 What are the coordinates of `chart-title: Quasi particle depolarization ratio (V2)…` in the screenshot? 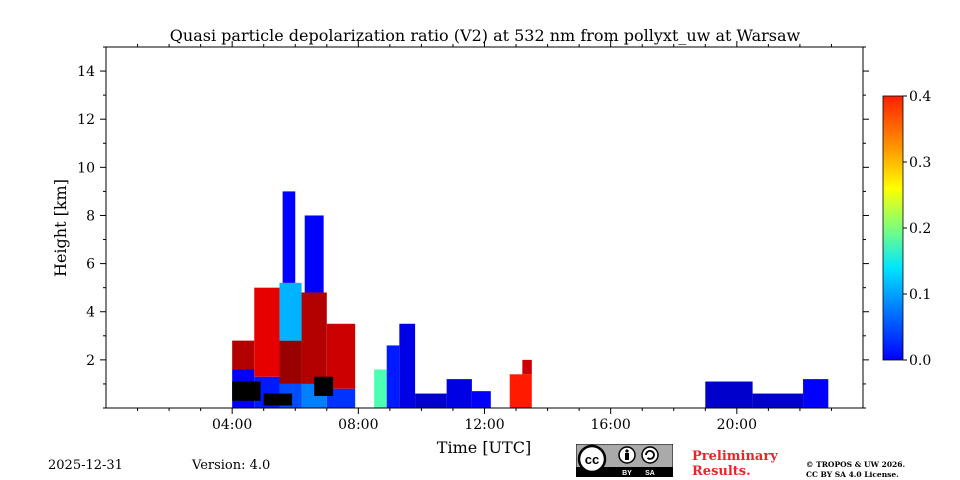 It's located at (485, 35).